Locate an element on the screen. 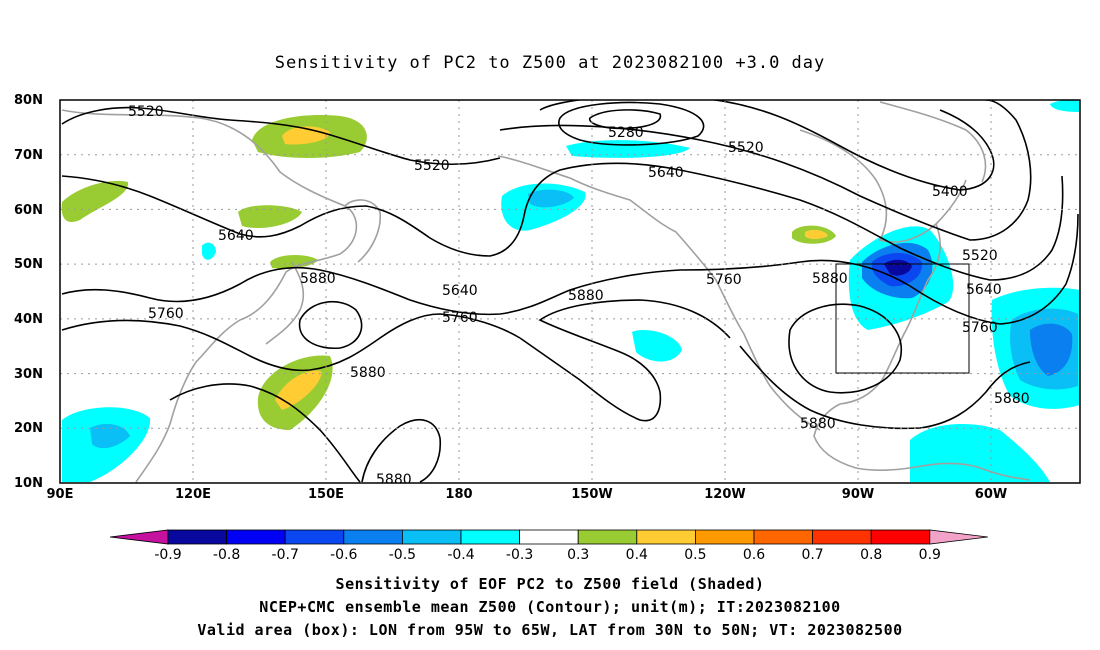 This screenshot has width=1100, height=650. coast-gulf is located at coordinates (868, 437).